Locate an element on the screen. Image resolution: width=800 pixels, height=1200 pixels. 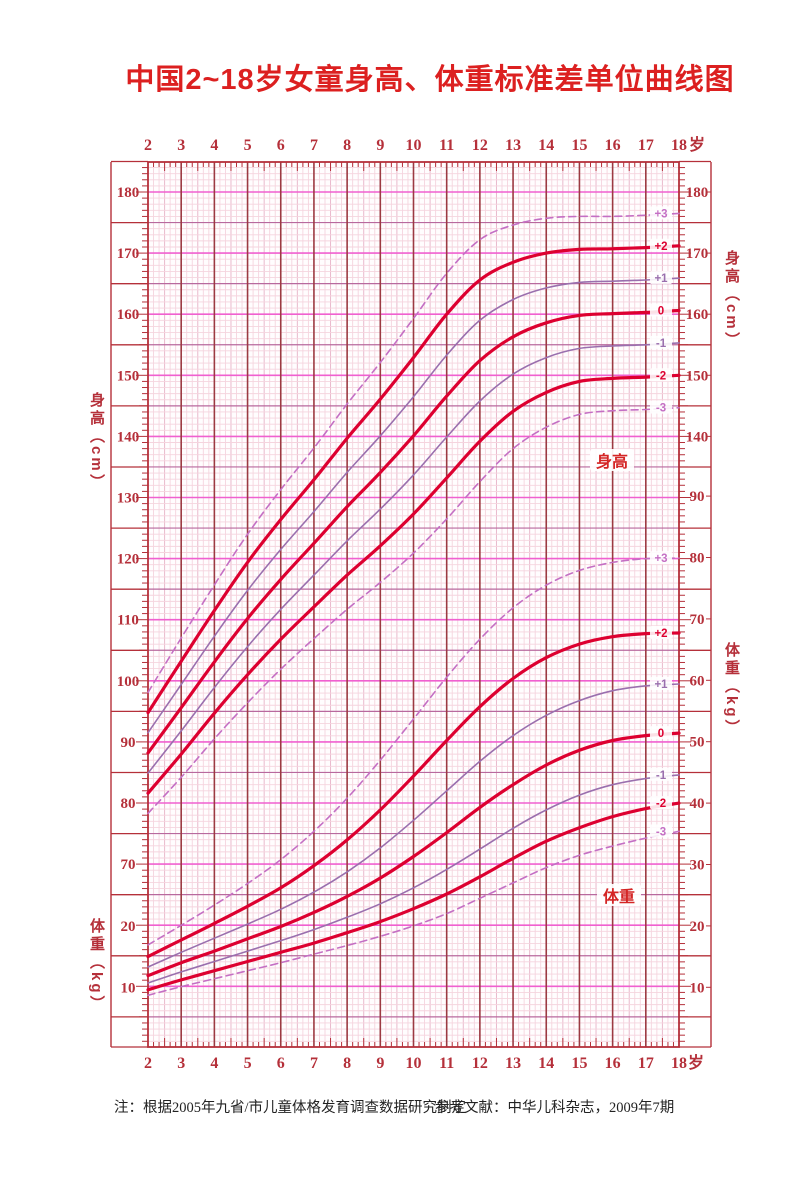
left-height-tick: 180 is located at coordinates (128, 193).